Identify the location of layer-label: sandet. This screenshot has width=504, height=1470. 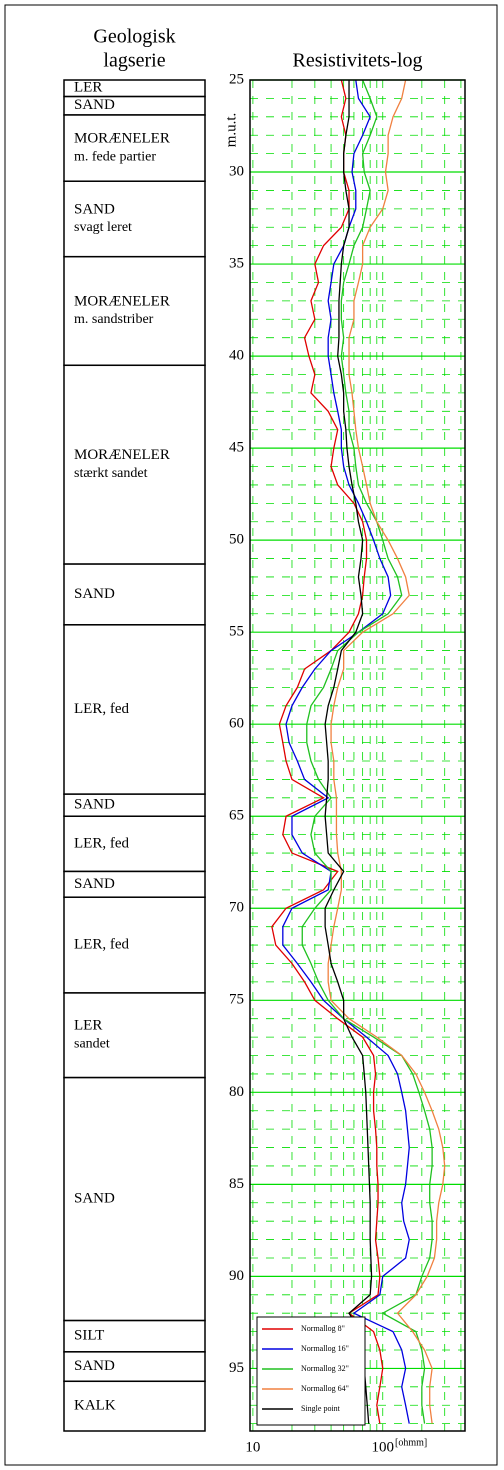
(92, 1043).